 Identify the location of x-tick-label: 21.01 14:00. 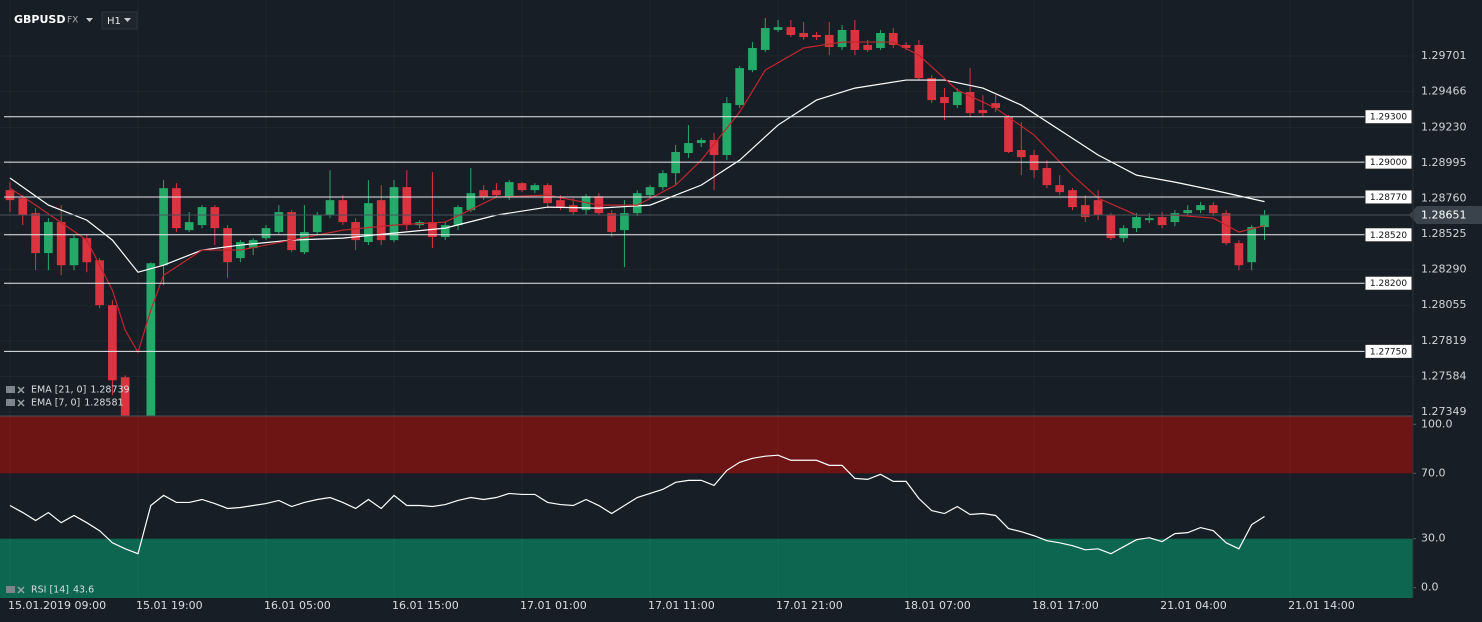
(1321, 605).